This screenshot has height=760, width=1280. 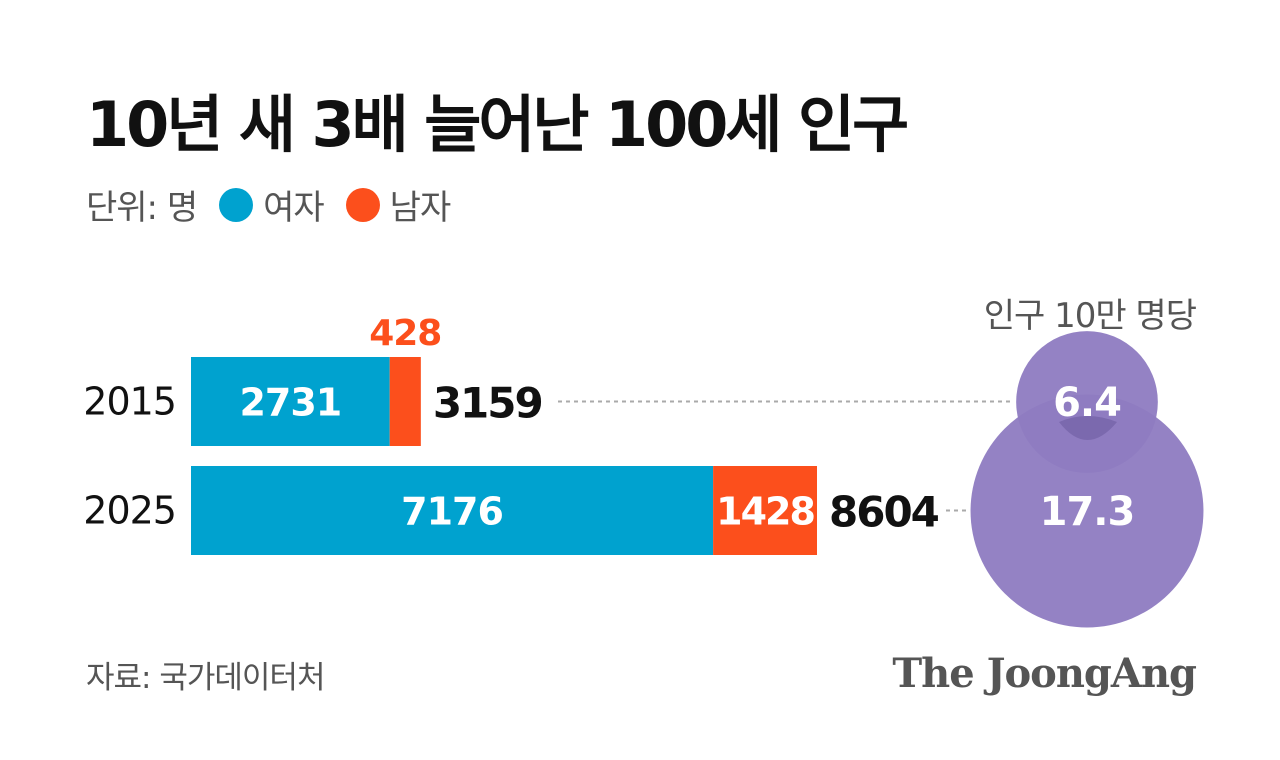 I want to click on category-label-2015: 2015, so click(x=129, y=402).